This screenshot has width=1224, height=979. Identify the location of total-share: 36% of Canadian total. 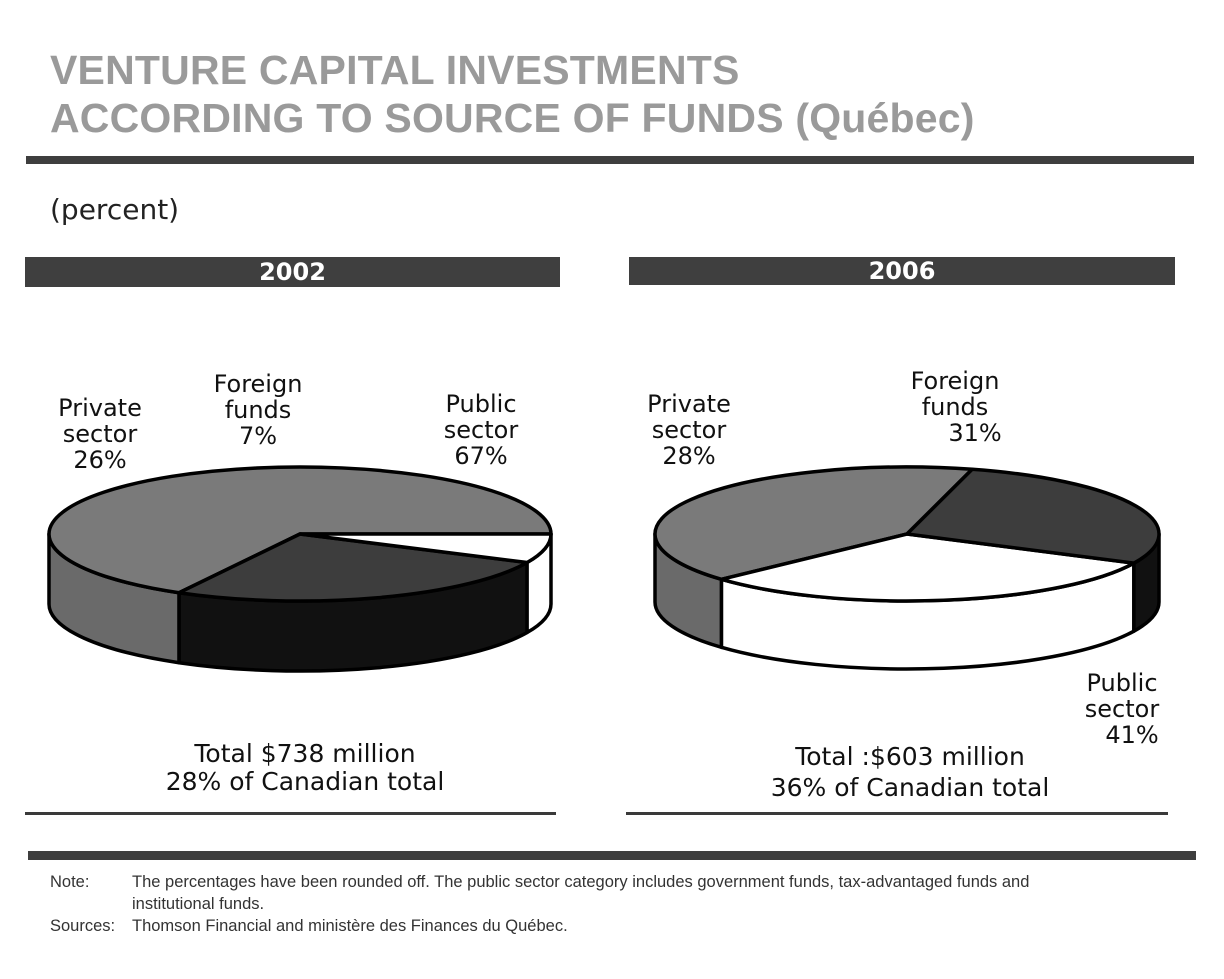
(910, 787).